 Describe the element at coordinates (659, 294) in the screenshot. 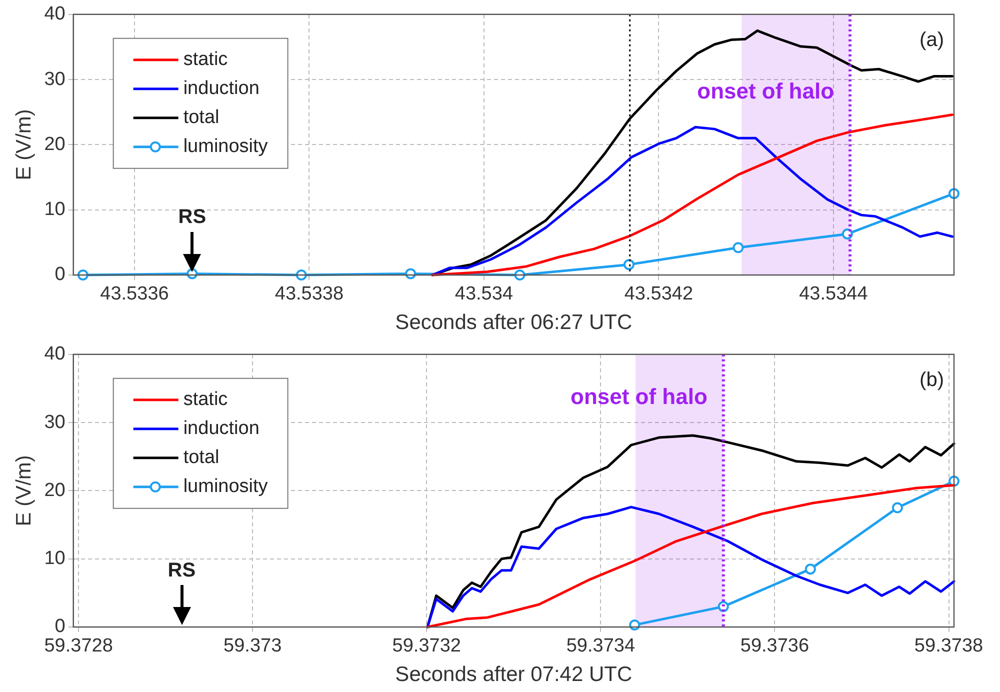

I see `x-tick-label: 43.5342` at that location.